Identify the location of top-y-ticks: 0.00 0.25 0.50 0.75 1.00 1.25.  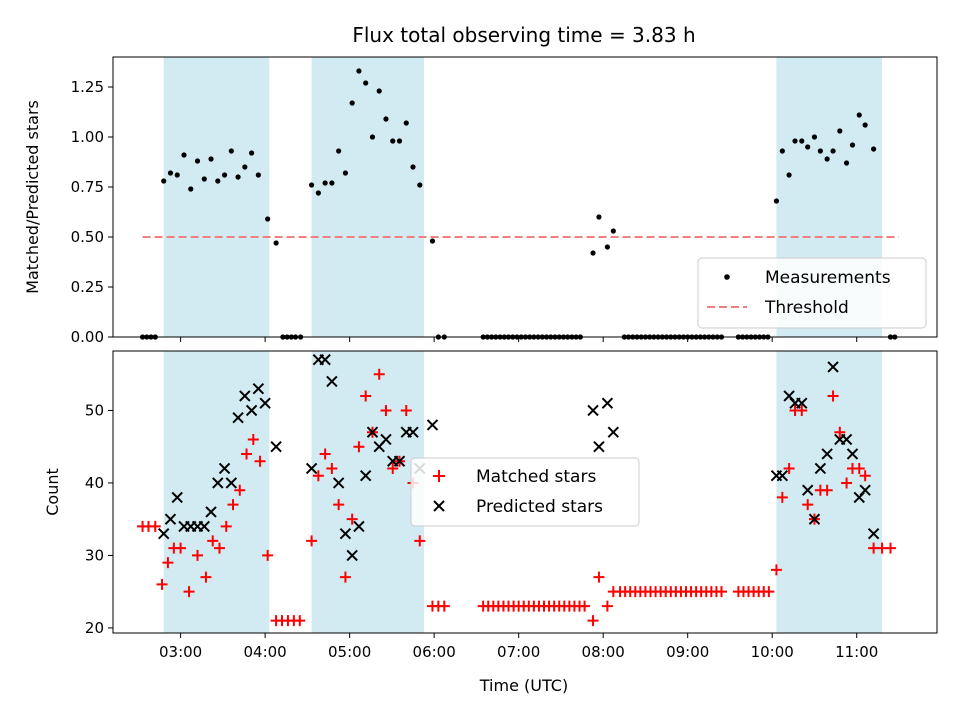
(92, 212).